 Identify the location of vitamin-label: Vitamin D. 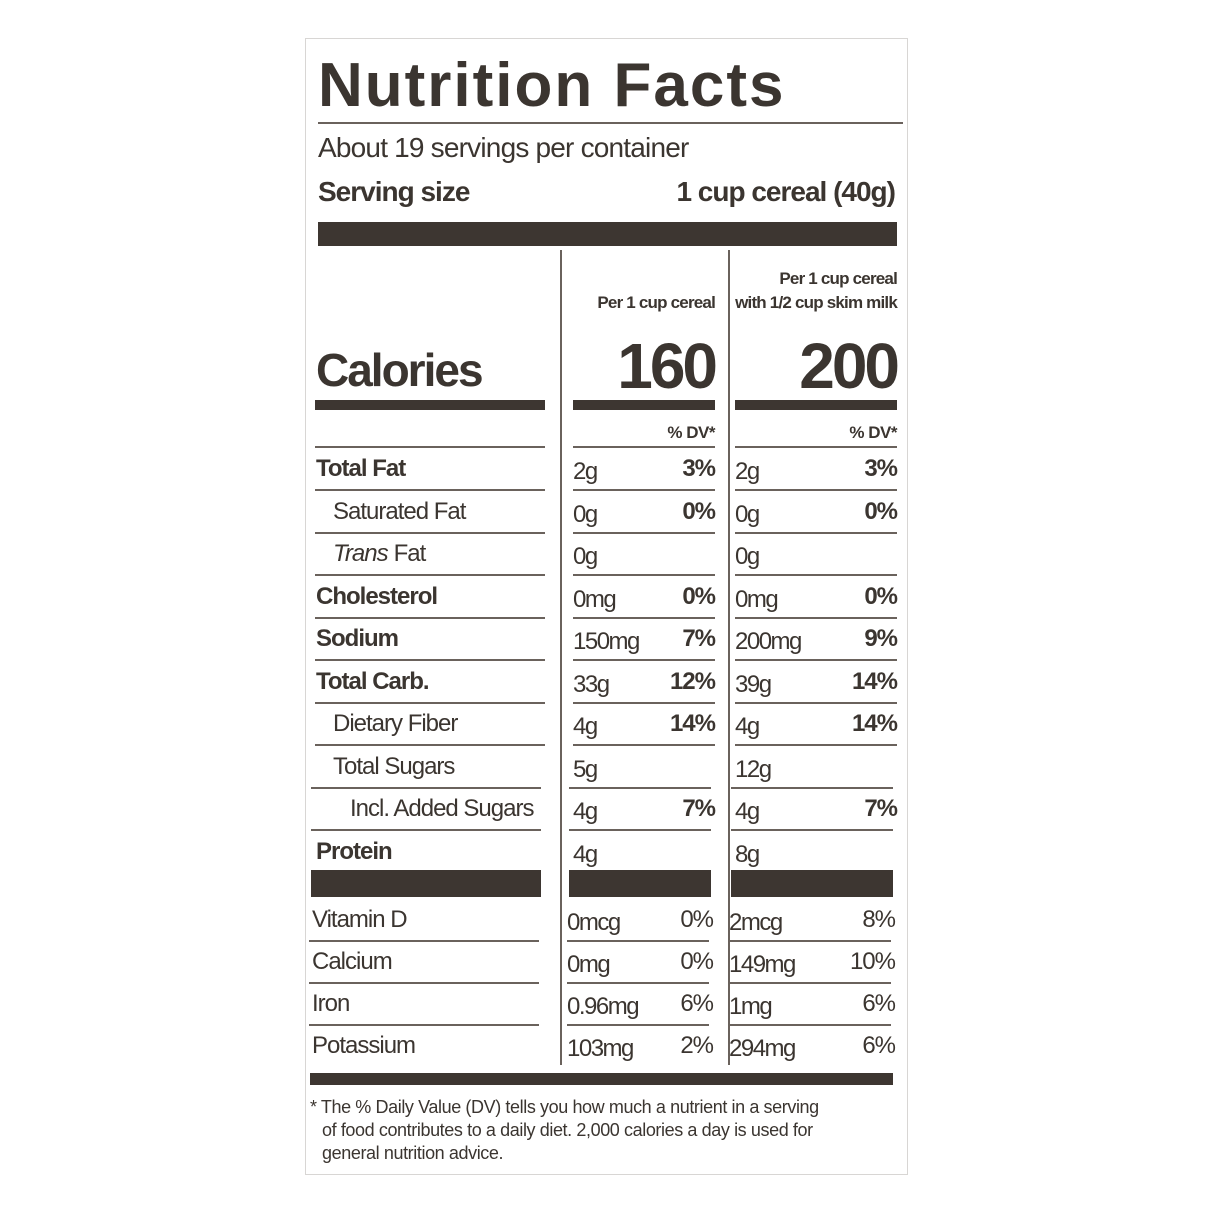
(360, 919).